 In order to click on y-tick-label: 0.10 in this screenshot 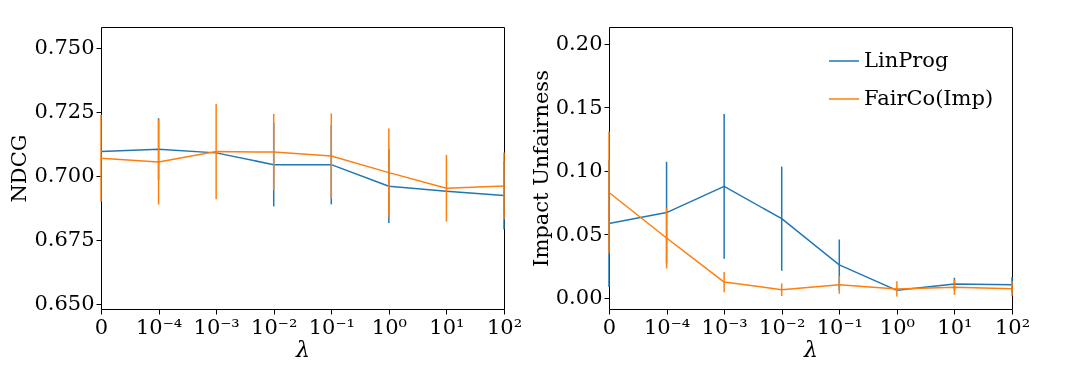, I will do `click(579, 170)`.